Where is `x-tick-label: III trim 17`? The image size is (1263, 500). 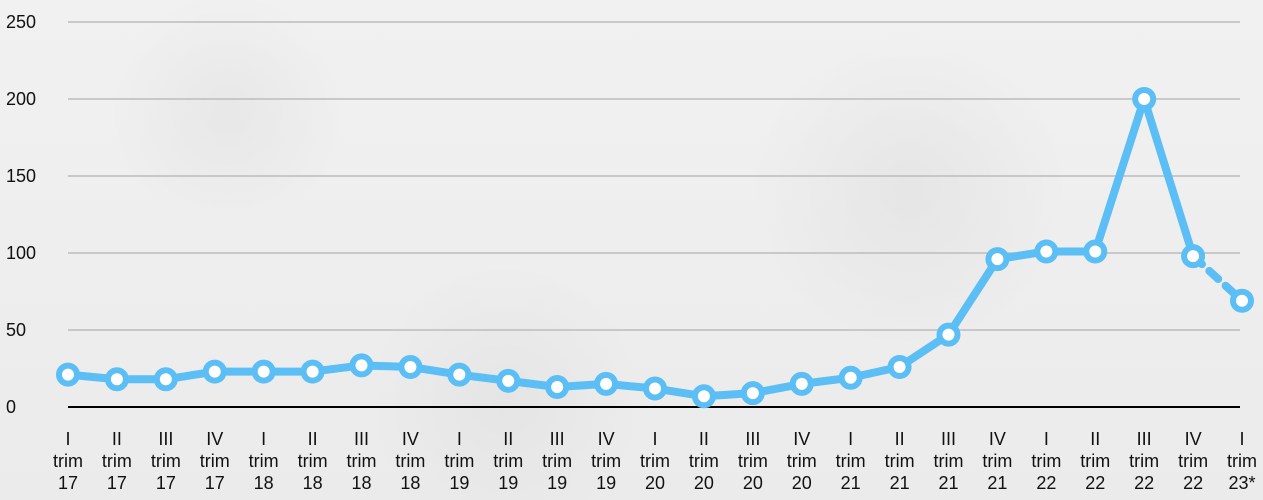
x-tick-label: III trim 17 is located at coordinates (166, 461).